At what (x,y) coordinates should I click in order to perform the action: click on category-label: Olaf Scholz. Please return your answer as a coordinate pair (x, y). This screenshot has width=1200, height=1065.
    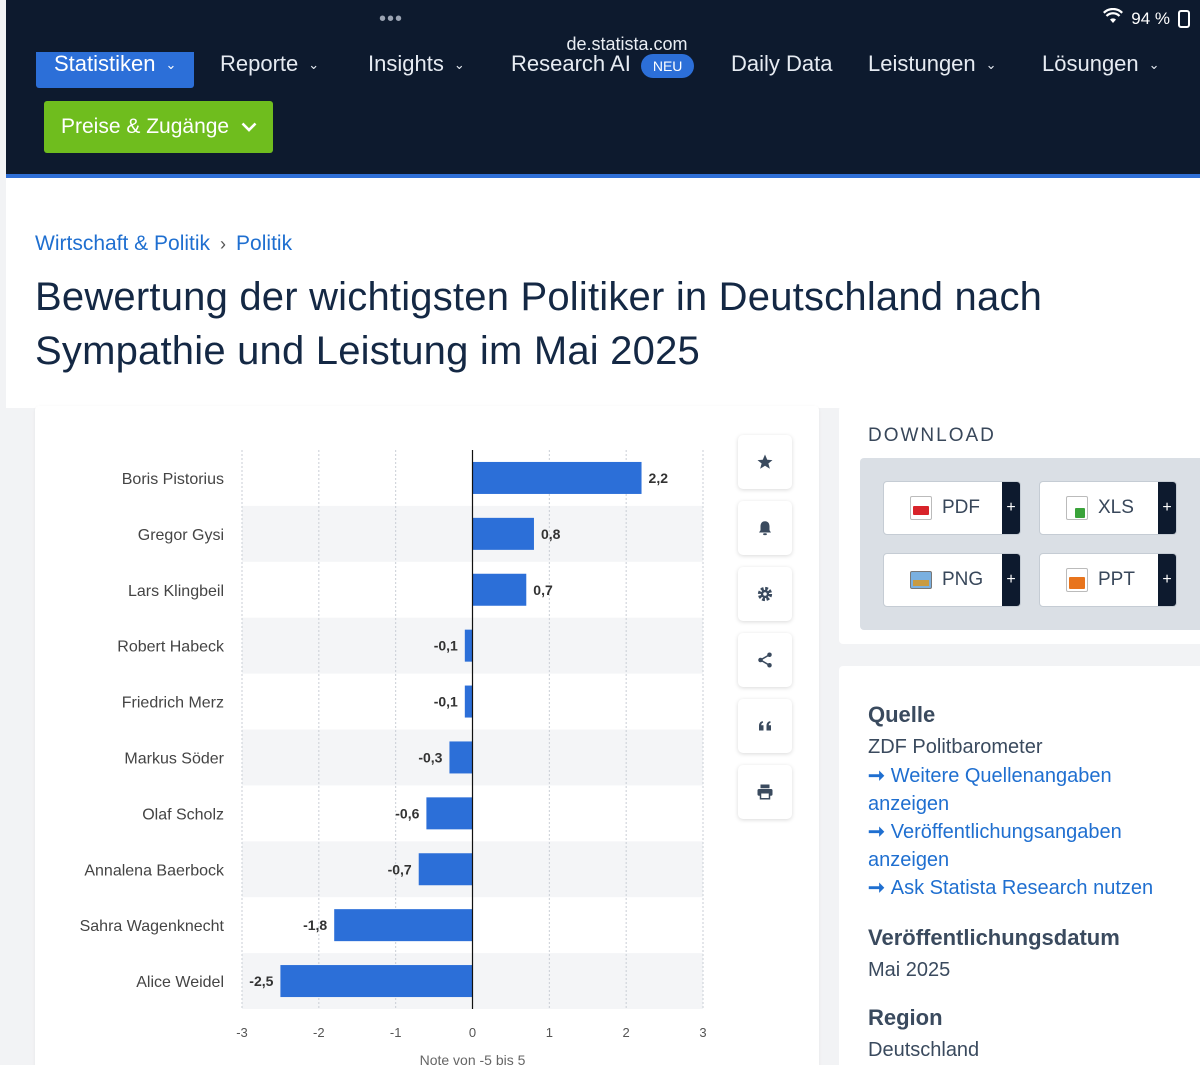
    Looking at the image, I should click on (183, 814).